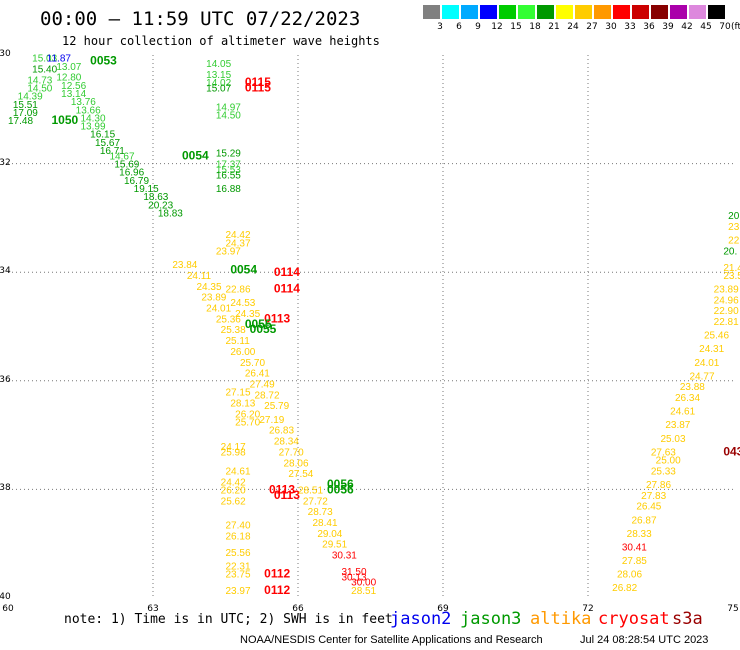  Describe the element at coordinates (687, 619) in the screenshot. I see `satellite-name: s3a` at that location.